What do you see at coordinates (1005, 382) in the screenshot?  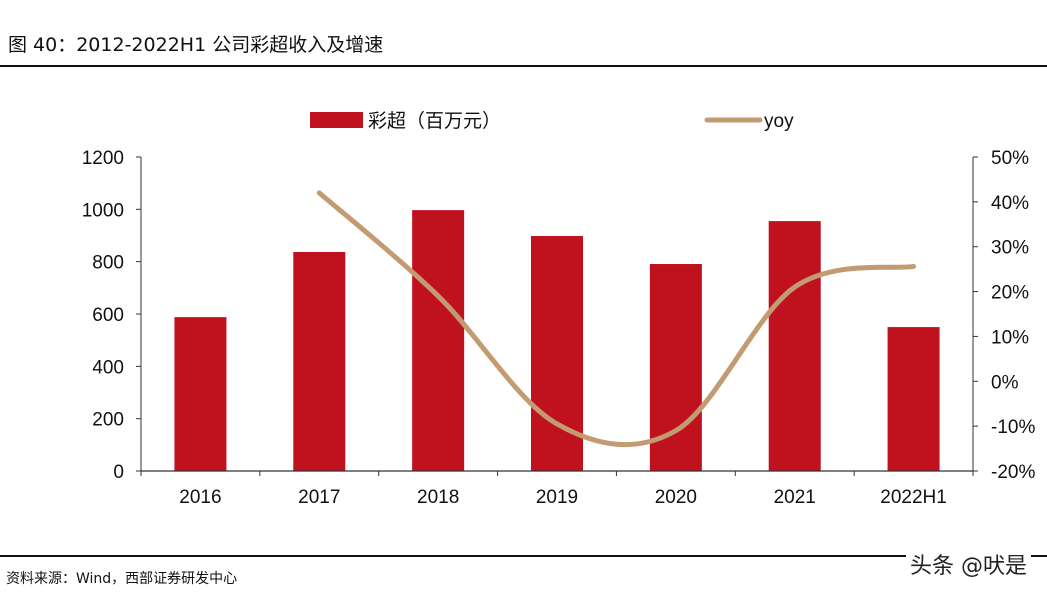 I see `right-tick-label: 0%` at bounding box center [1005, 382].